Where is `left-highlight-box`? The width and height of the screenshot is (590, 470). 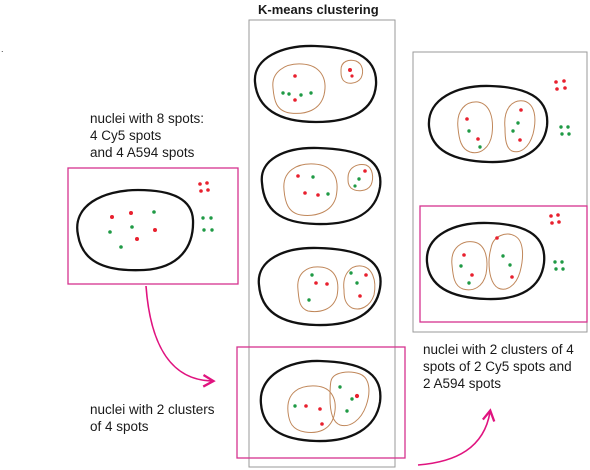
left-highlight-box is located at coordinates (153, 226).